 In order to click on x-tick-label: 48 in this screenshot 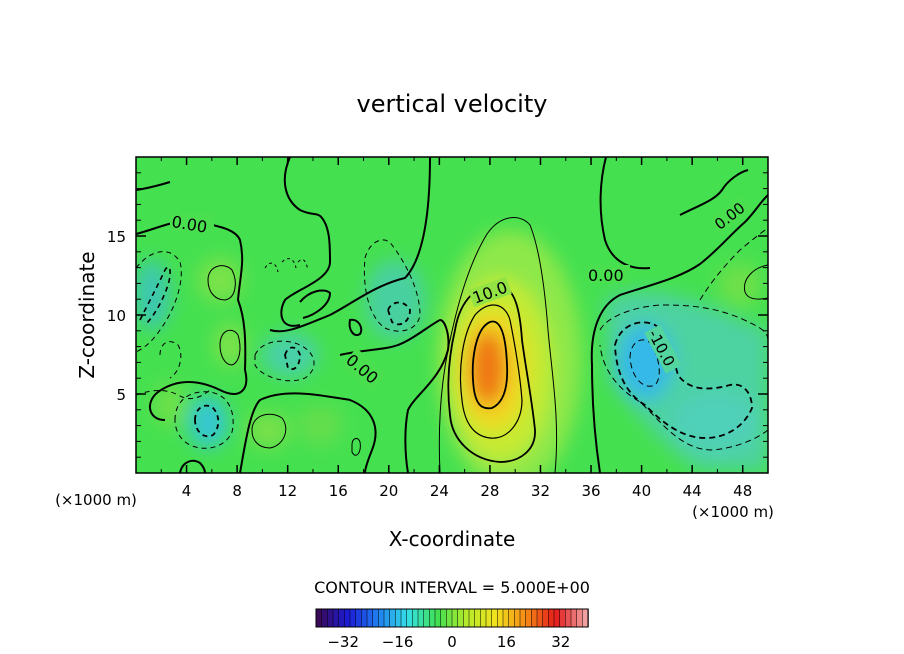, I will do `click(742, 491)`.